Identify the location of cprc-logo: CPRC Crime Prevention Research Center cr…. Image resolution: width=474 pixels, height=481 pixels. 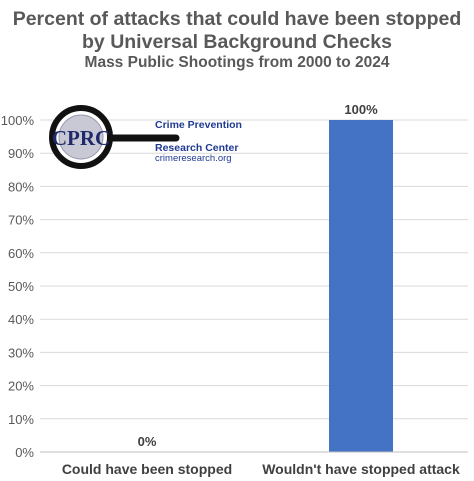
(145, 139).